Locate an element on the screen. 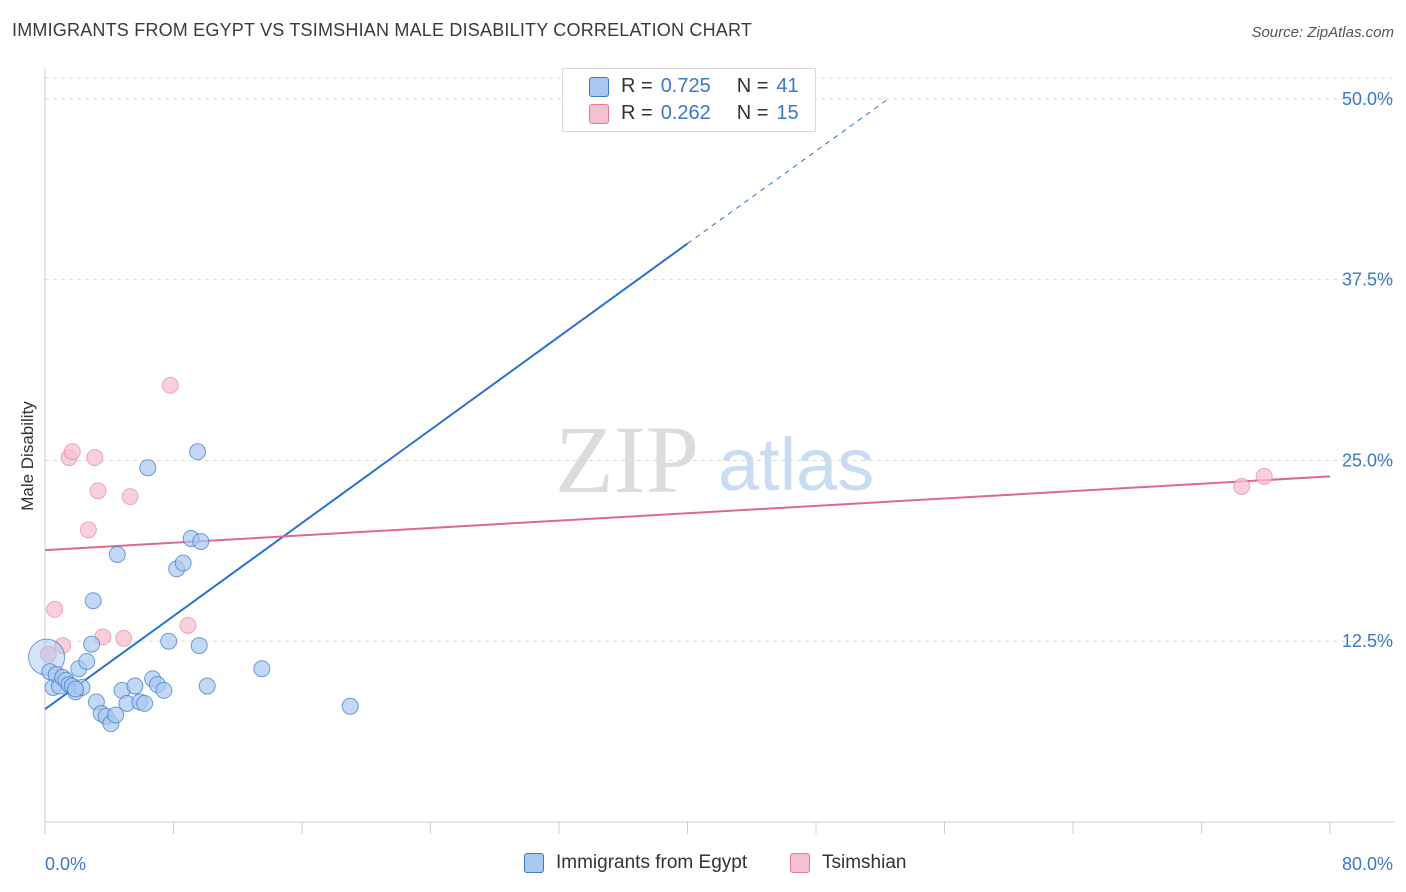 The height and width of the screenshot is (892, 1406). source-label: Source: ZipAtlas.com is located at coordinates (1322, 32).